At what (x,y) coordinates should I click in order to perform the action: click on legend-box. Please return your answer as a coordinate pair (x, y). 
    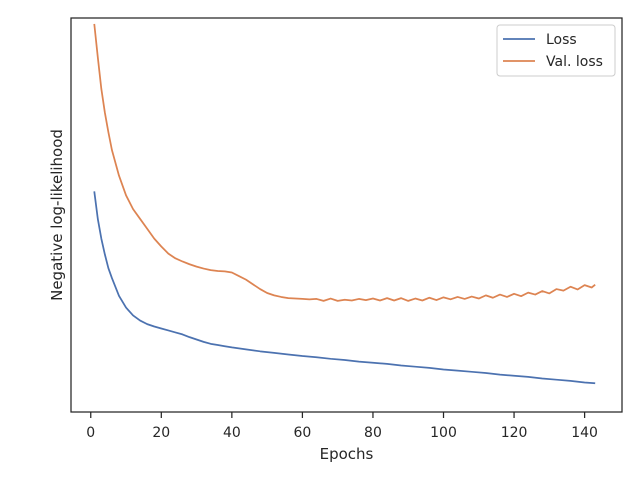
    Looking at the image, I should click on (556, 50).